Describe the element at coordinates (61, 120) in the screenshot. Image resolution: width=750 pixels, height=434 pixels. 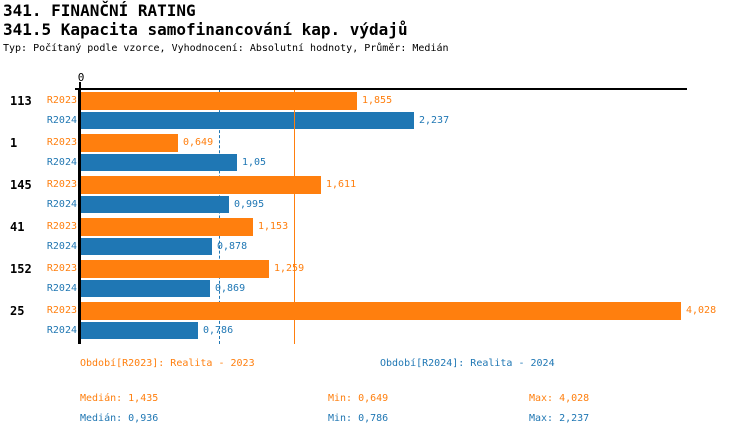
I see `series-label-r2024-113: R2024` at that location.